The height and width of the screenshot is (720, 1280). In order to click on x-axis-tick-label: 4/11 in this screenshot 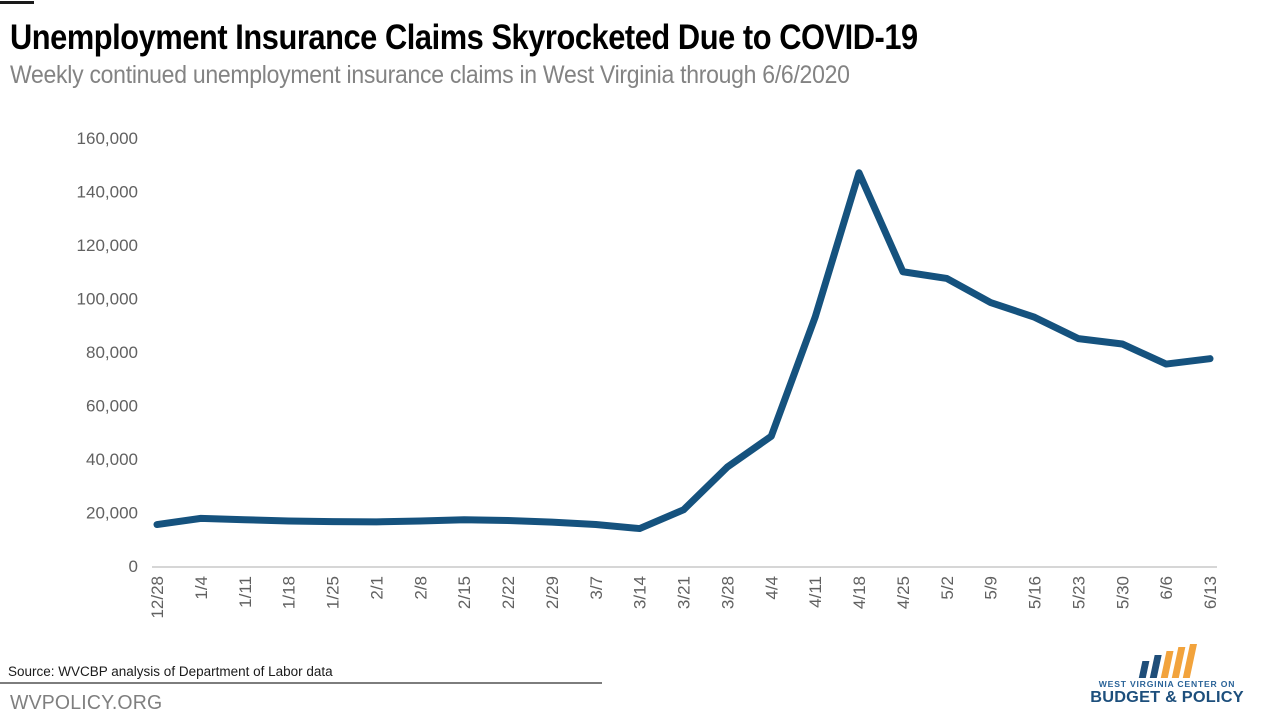, I will do `click(815, 592)`.